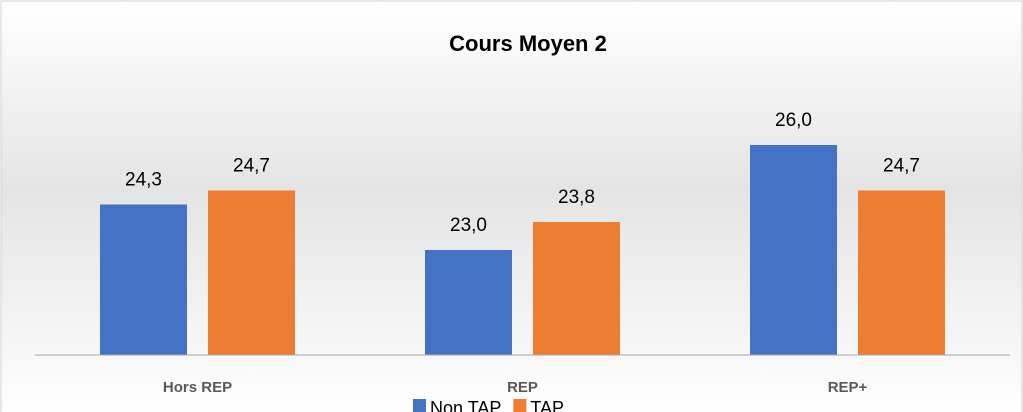 This screenshot has width=1023, height=412. What do you see at coordinates (848, 387) in the screenshot?
I see `x-tick-label: REP+` at bounding box center [848, 387].